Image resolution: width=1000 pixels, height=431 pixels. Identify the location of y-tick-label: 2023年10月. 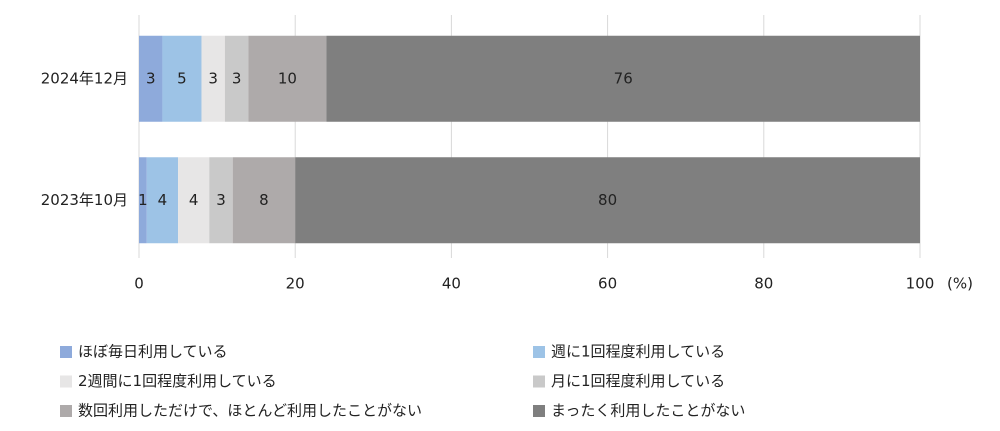
(84, 200).